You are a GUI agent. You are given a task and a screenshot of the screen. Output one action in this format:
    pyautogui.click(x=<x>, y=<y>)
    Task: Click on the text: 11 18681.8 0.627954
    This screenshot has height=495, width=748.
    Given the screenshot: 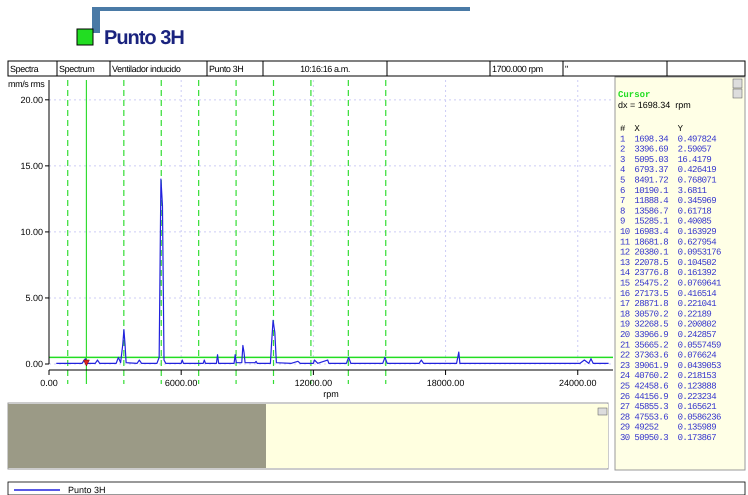 What is the action you would take?
    pyautogui.click(x=668, y=242)
    